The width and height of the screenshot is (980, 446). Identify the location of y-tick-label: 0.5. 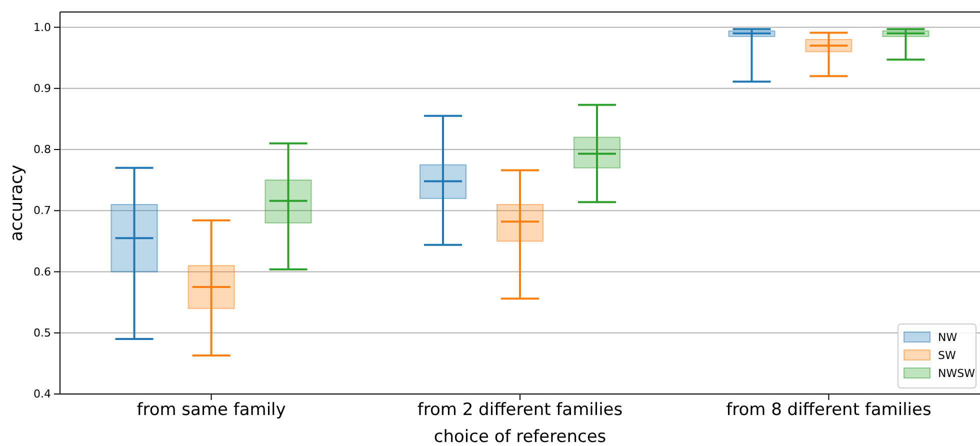
(42, 333).